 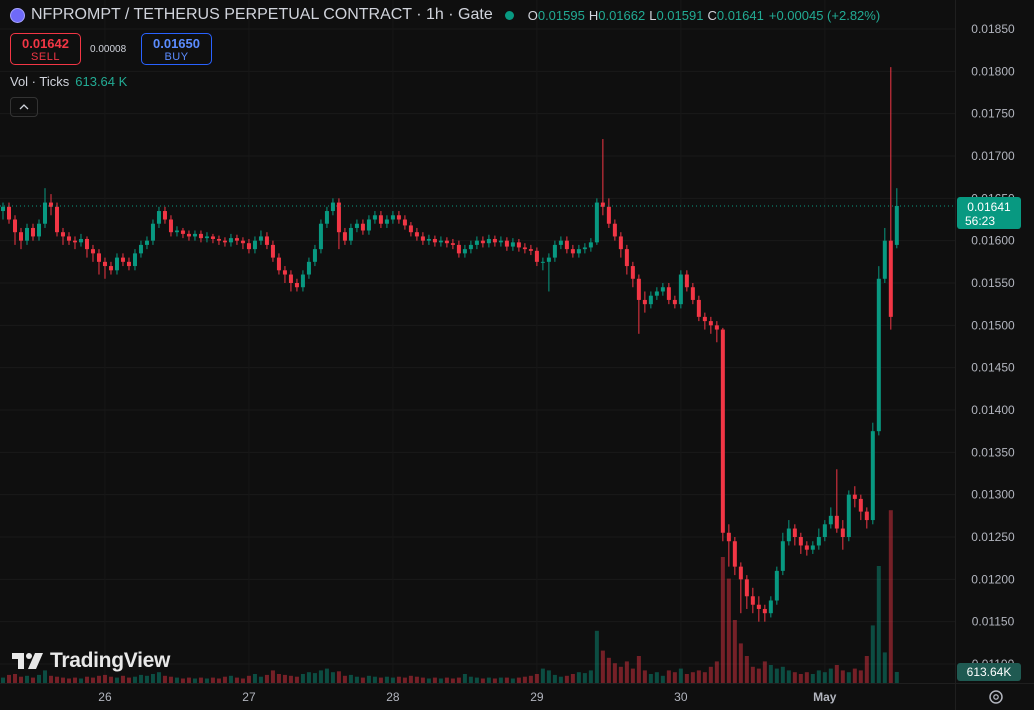 I want to click on ohlc-value: 0.01641, so click(x=740, y=15).